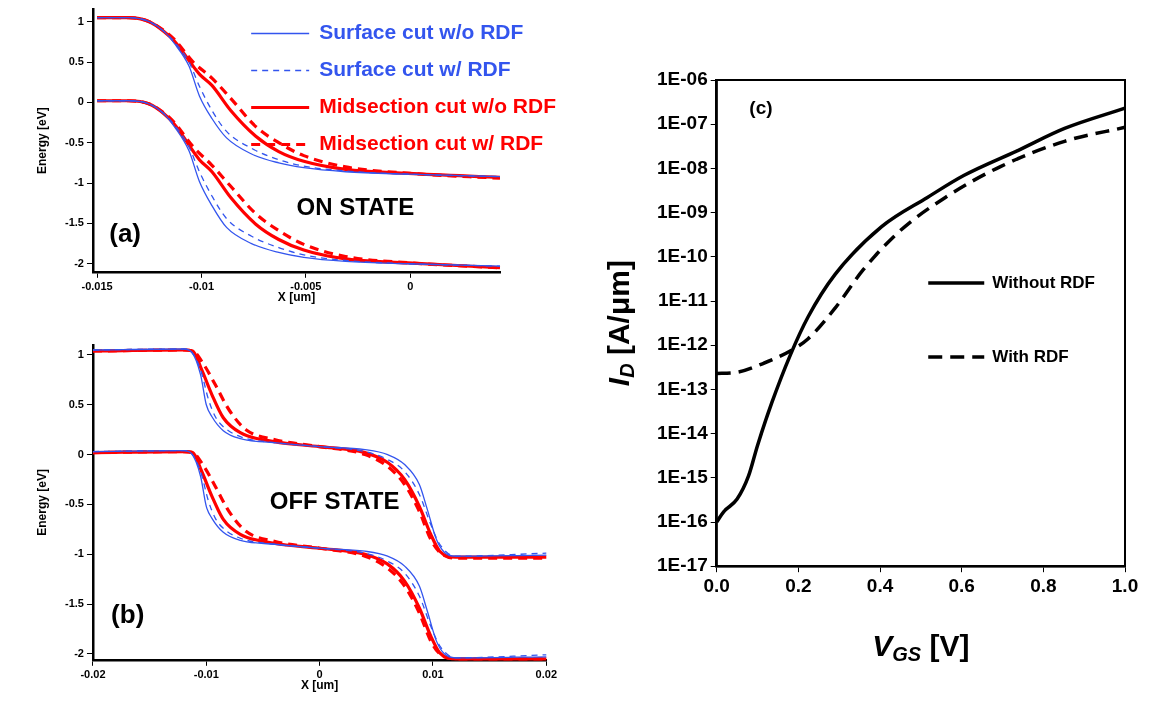 The image size is (1149, 723). I want to click on y-tick-label: 1E-11, so click(683, 300).